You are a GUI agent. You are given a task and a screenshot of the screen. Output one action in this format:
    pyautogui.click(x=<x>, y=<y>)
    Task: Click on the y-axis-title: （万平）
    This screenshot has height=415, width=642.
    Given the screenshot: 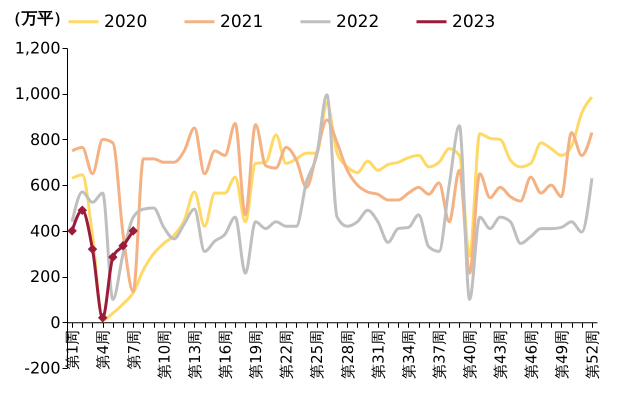 What is the action you would take?
    pyautogui.click(x=38, y=18)
    